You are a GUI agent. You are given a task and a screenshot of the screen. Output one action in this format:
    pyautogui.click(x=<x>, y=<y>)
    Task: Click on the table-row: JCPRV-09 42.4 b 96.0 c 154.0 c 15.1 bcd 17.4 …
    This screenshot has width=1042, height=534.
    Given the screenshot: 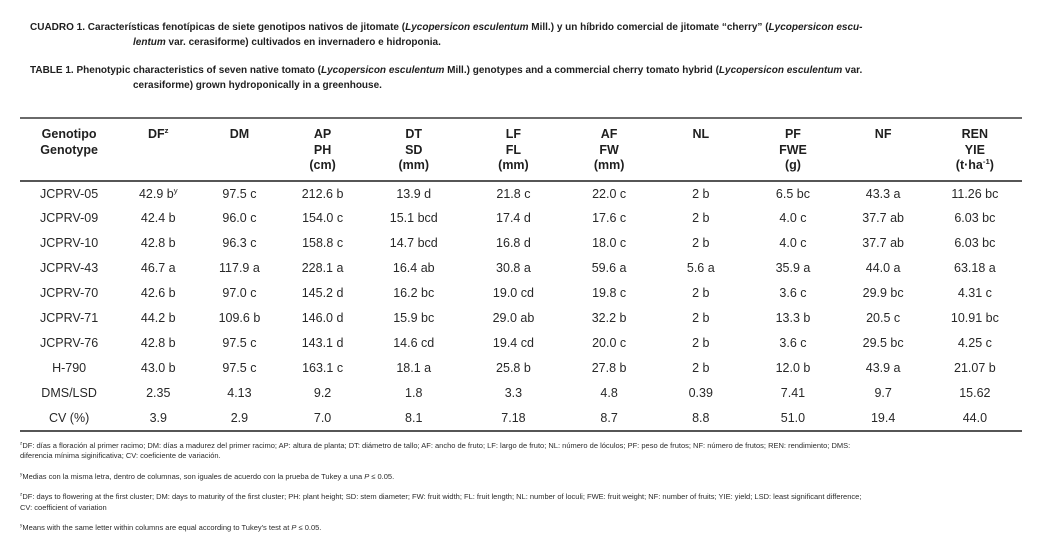 What is the action you would take?
    pyautogui.click(x=521, y=218)
    